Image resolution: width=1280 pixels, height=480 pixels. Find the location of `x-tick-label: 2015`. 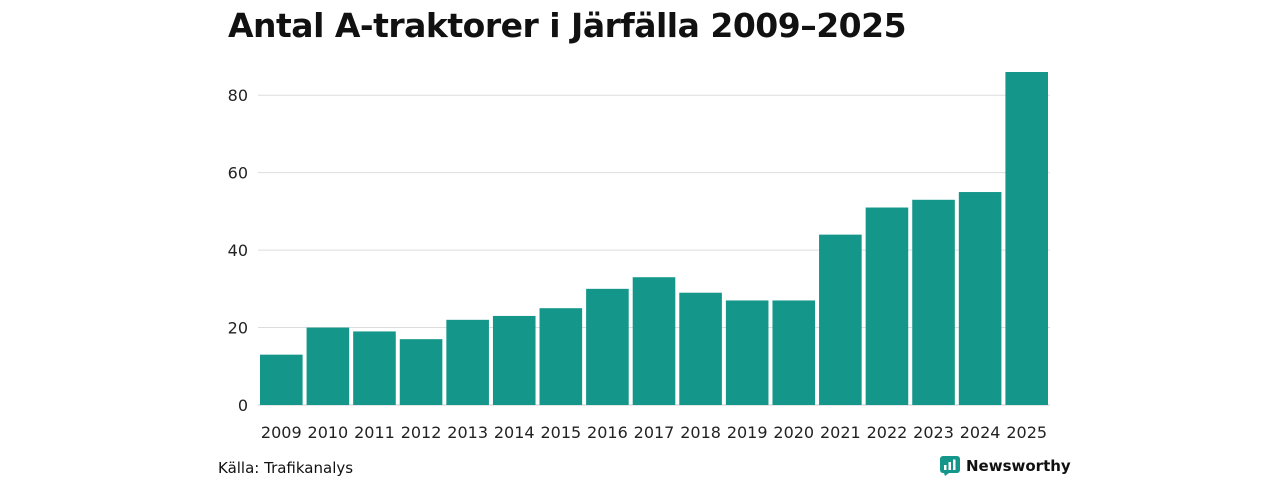

x-tick-label: 2015 is located at coordinates (560, 432).